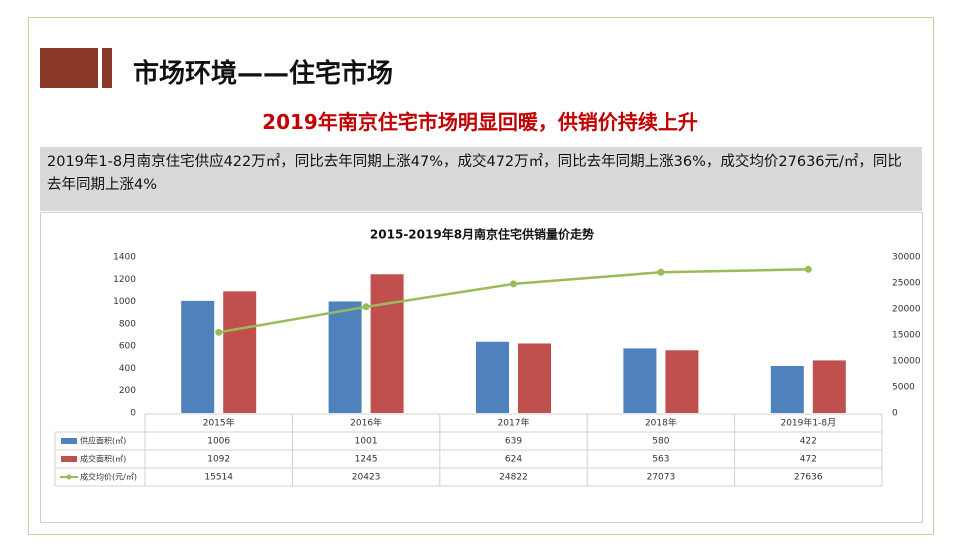 This screenshot has height=549, width=960. Describe the element at coordinates (124, 258) in the screenshot. I see `y-tick-label: 1400` at that location.